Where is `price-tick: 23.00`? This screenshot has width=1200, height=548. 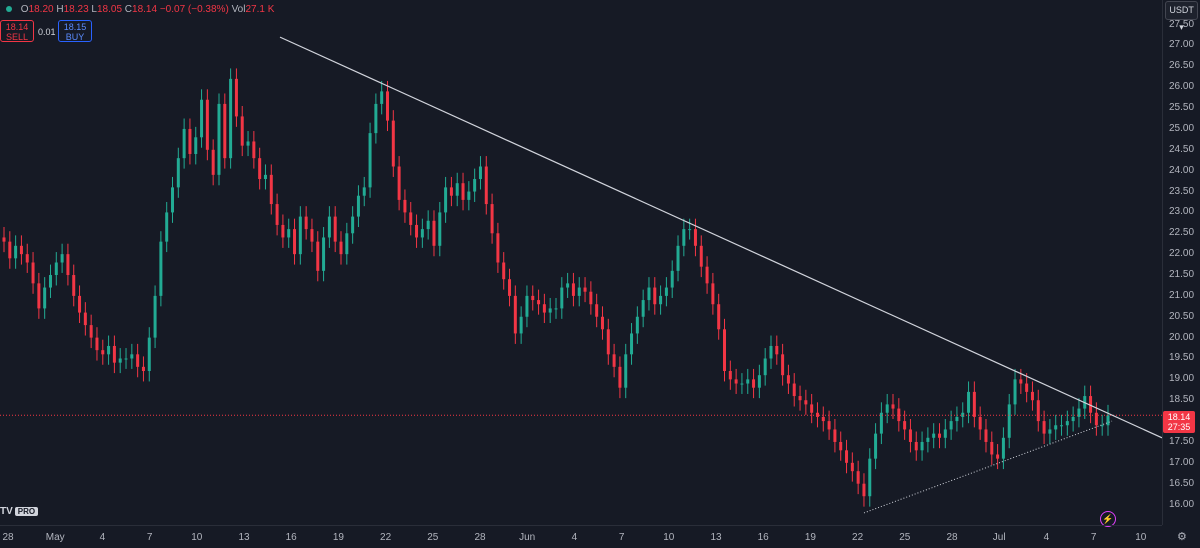
price-tick: 23.00 is located at coordinates (1182, 212).